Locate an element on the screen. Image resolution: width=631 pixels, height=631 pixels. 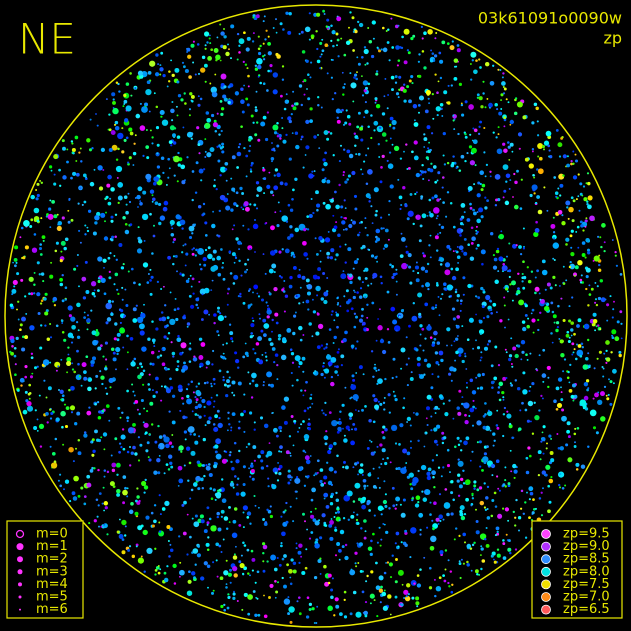
zp-label: zp=7.0 is located at coordinates (586, 597).